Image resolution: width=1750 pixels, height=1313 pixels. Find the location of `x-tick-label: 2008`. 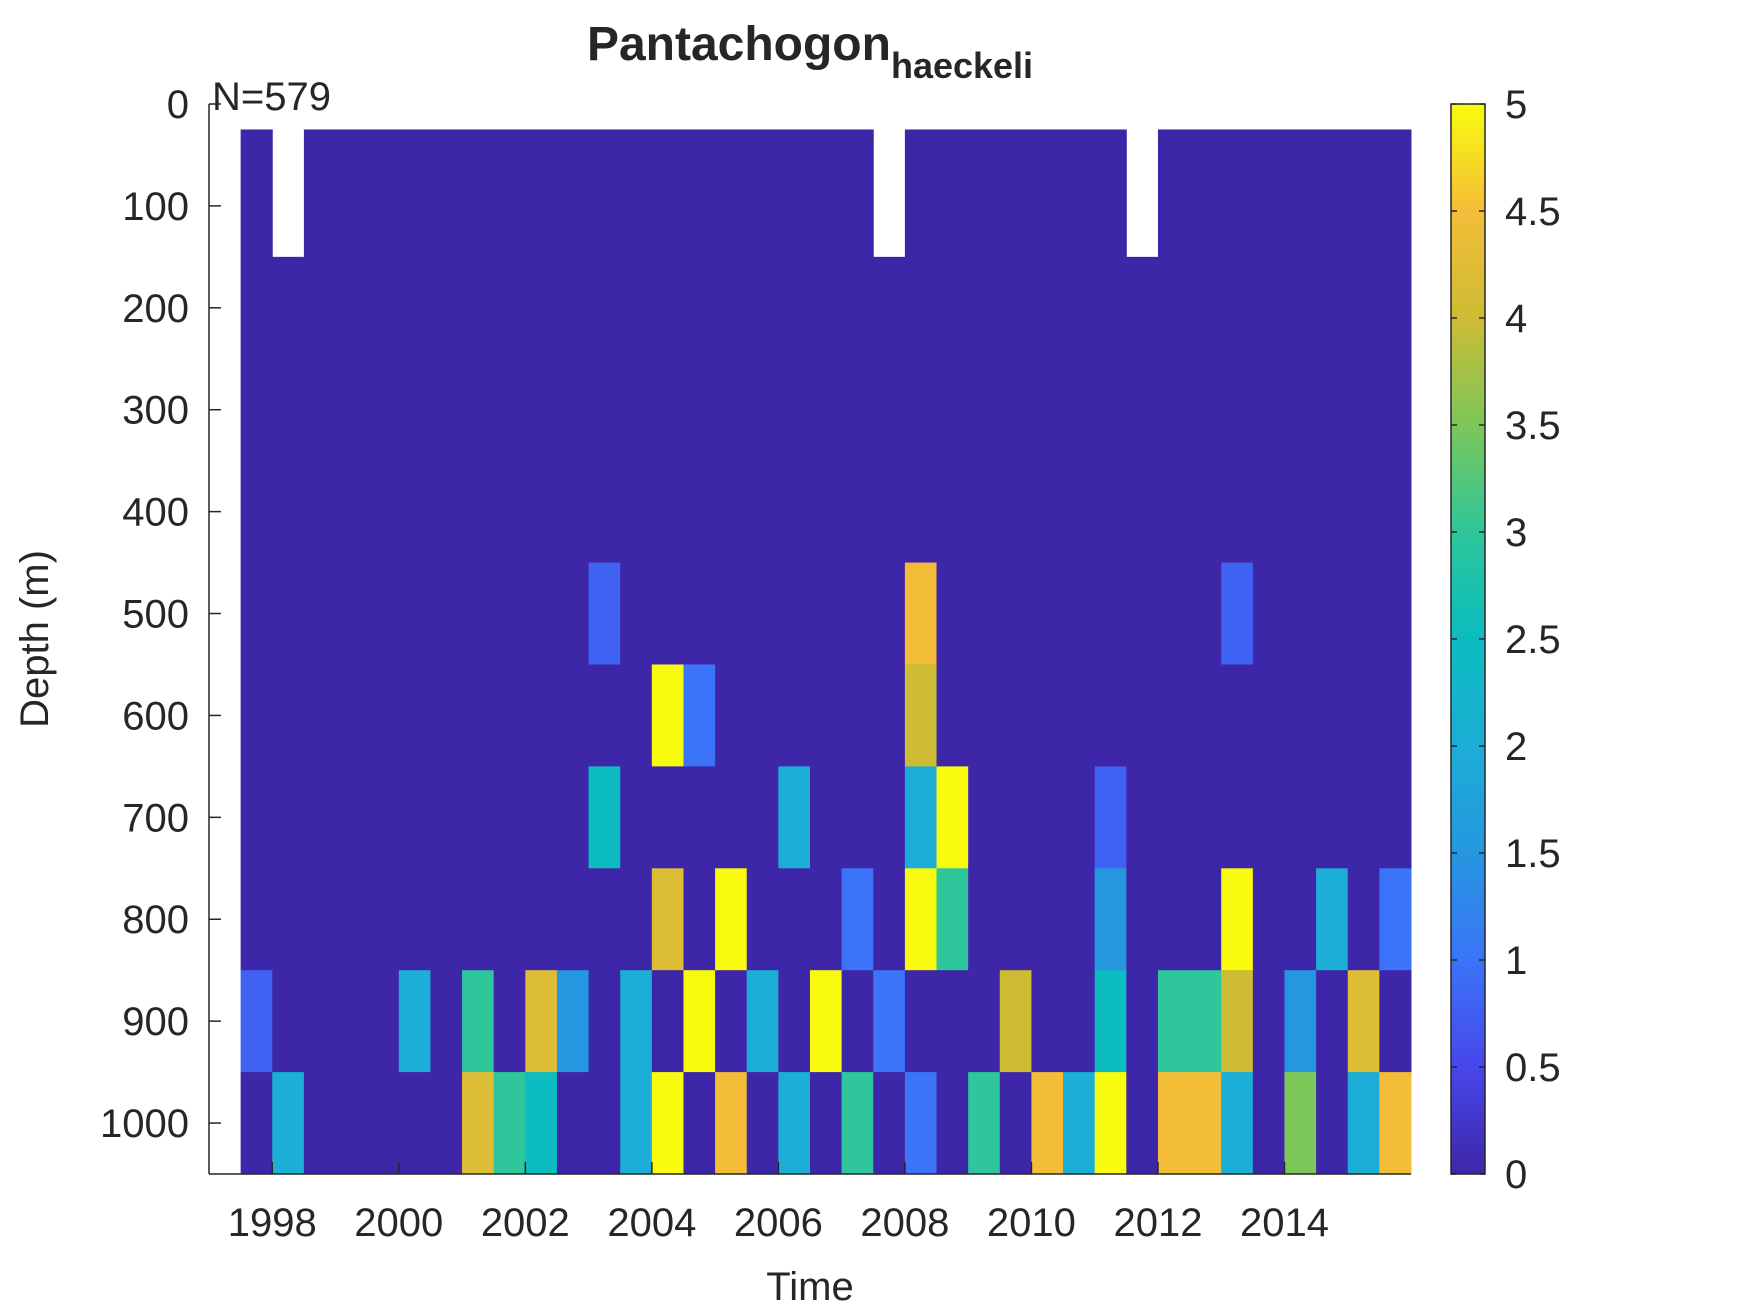

x-tick-label: 2008 is located at coordinates (904, 1223).